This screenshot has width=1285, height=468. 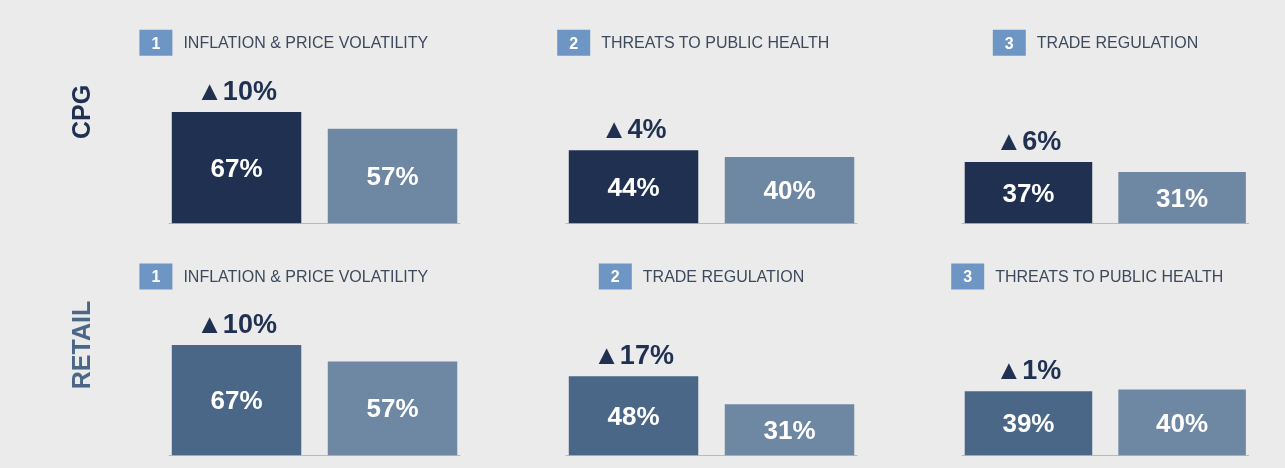 What do you see at coordinates (633, 355) in the screenshot?
I see `text: ▲17%` at bounding box center [633, 355].